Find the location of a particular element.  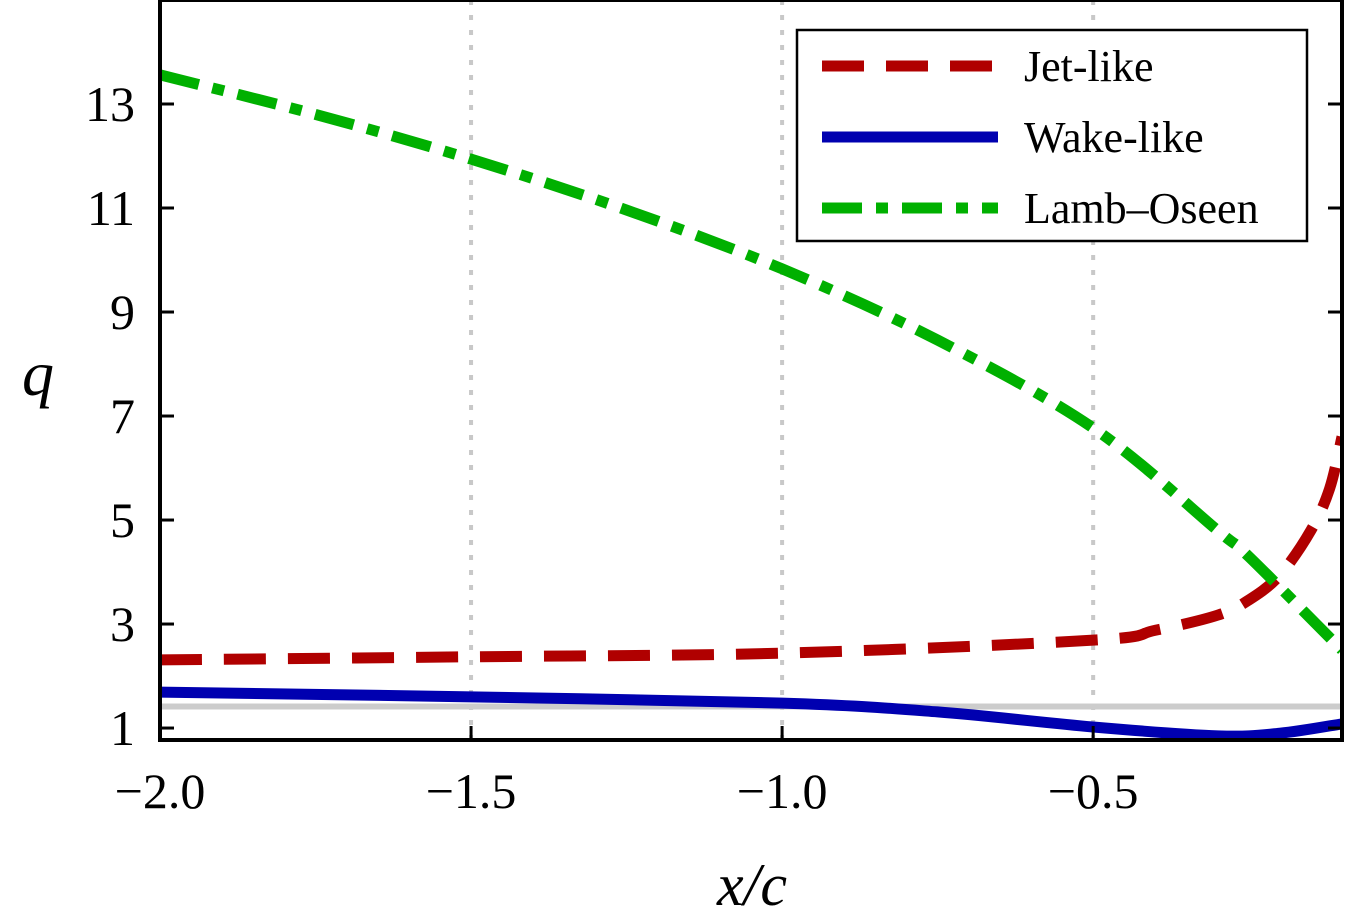

y-tick-label: 11 is located at coordinates (111, 208).